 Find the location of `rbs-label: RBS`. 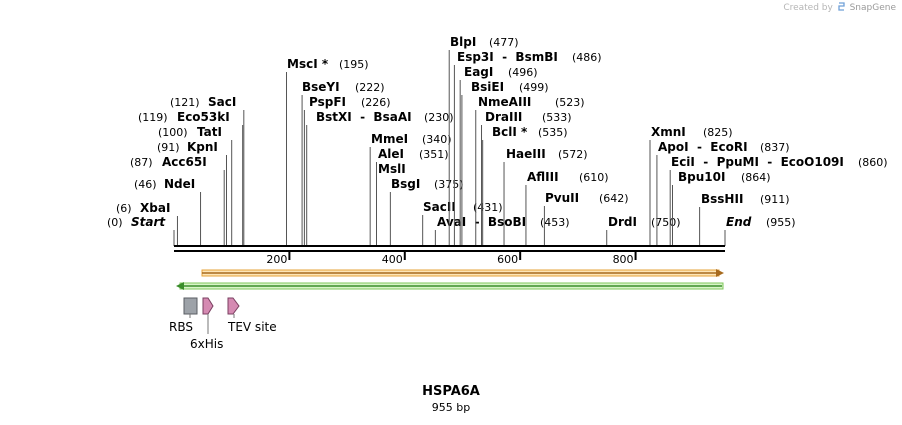

rbs-label: RBS is located at coordinates (181, 327).